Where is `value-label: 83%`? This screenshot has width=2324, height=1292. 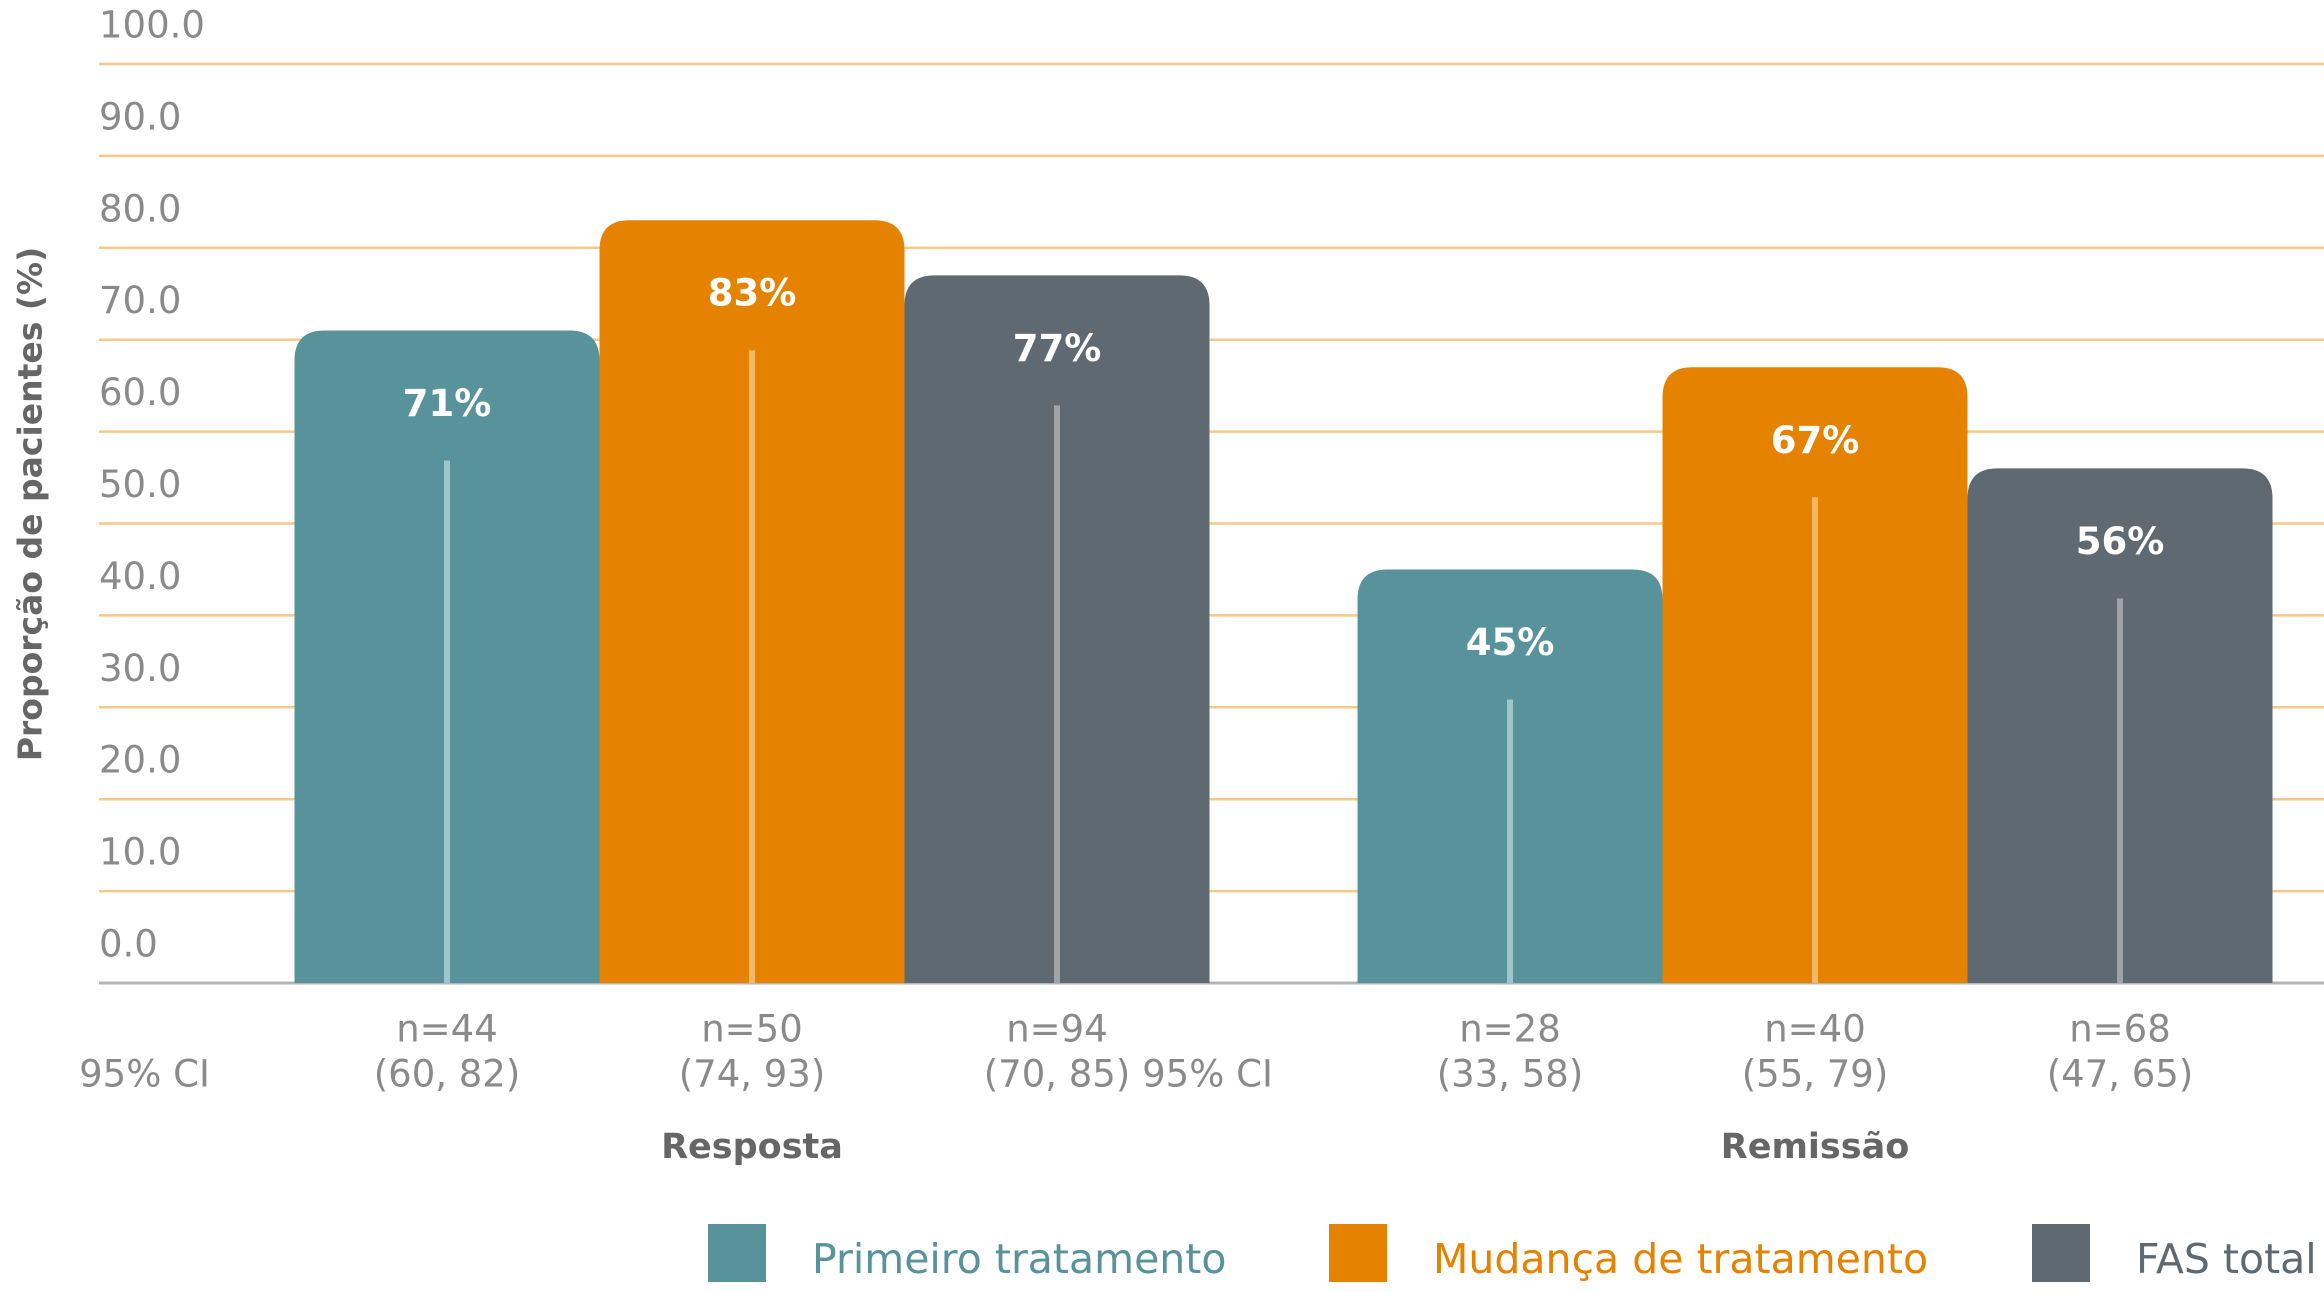
value-label: 83% is located at coordinates (752, 293).